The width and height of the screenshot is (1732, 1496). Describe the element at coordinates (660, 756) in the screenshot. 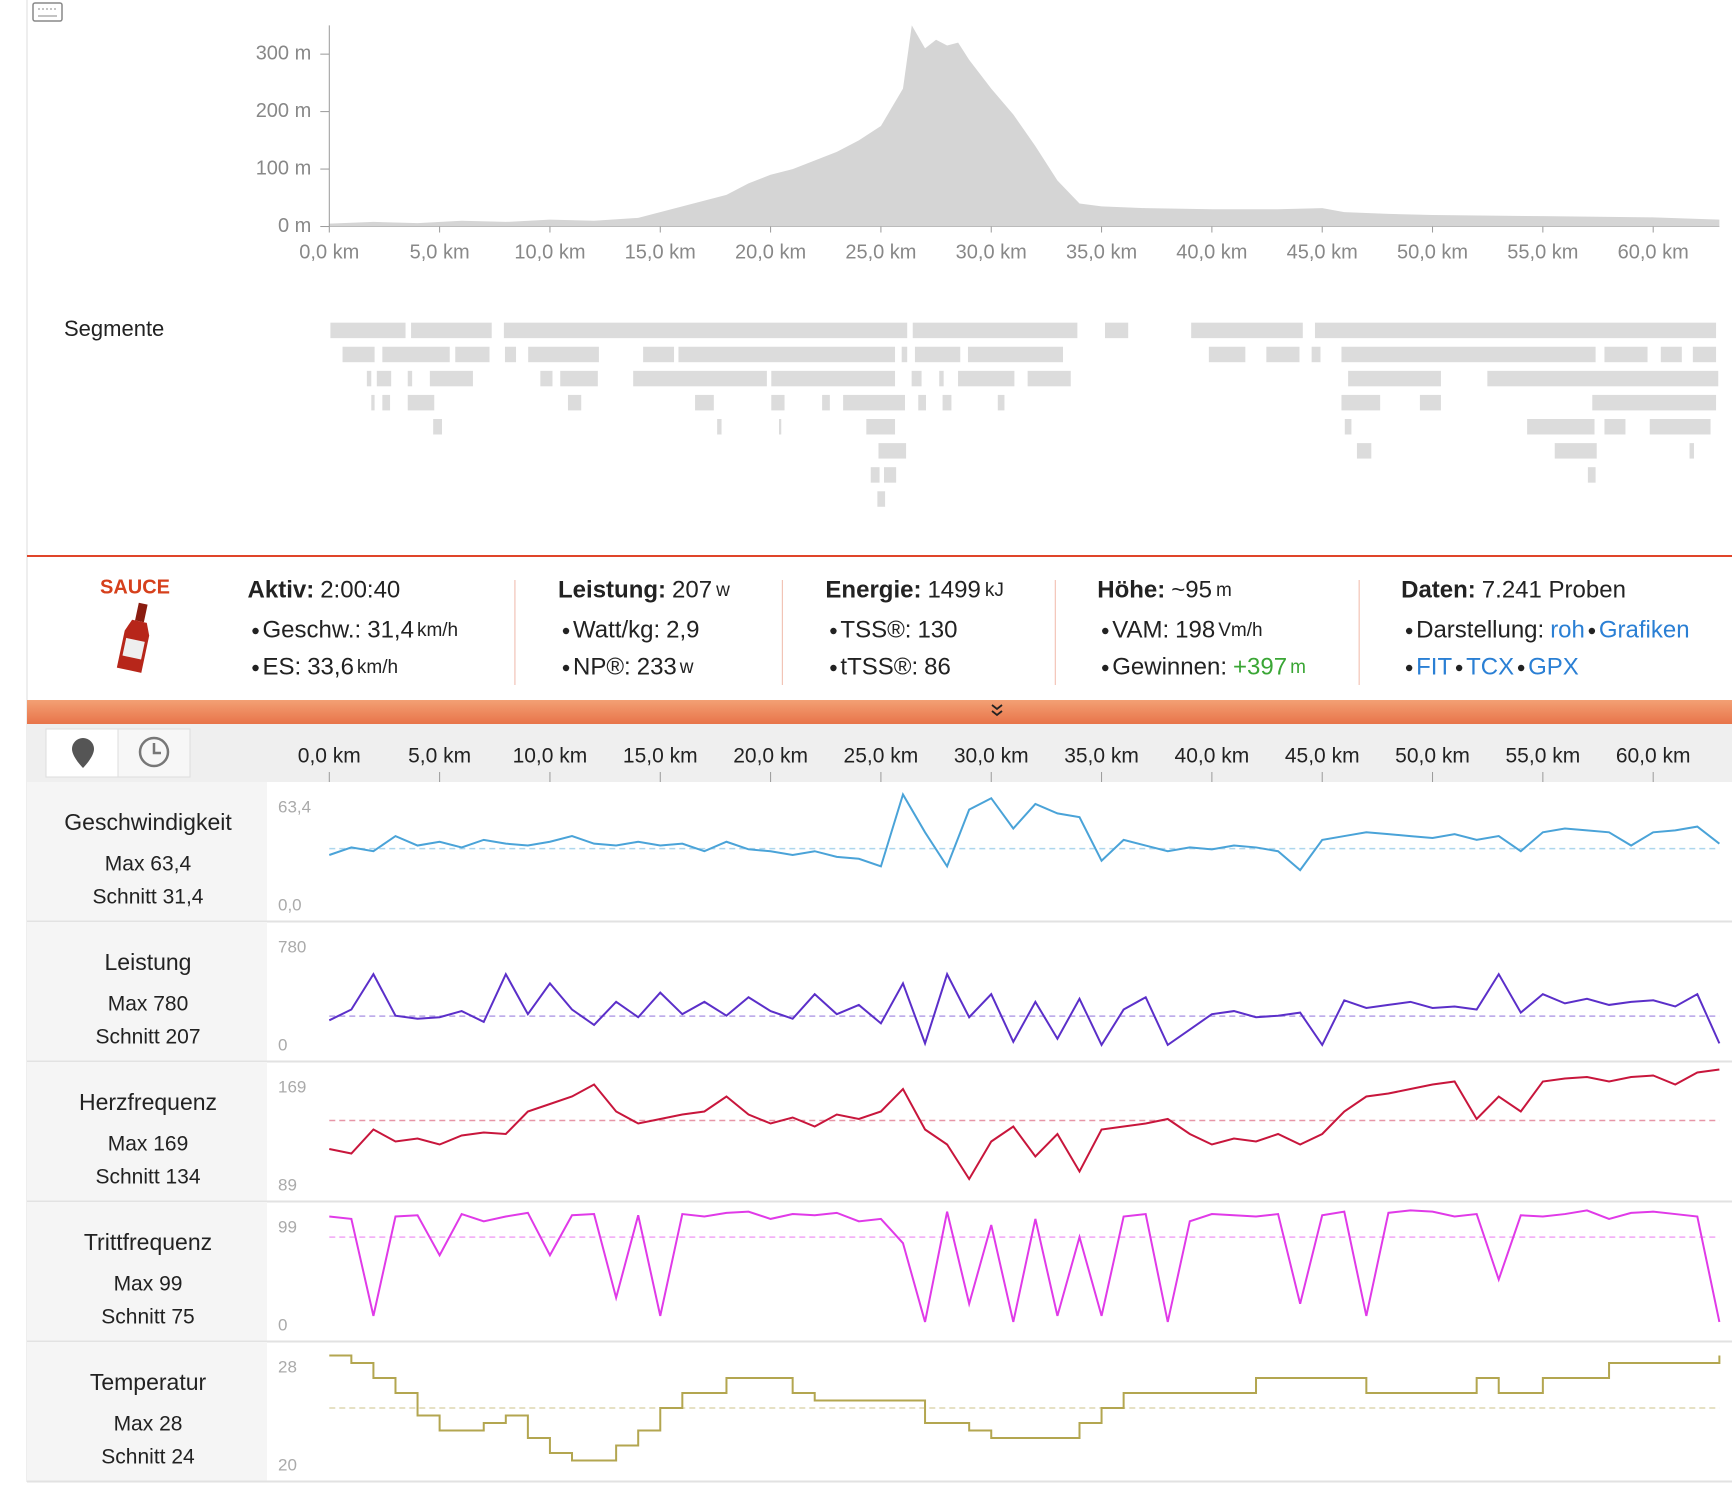

I see `stream-x-tick-label: 15,0 km` at that location.